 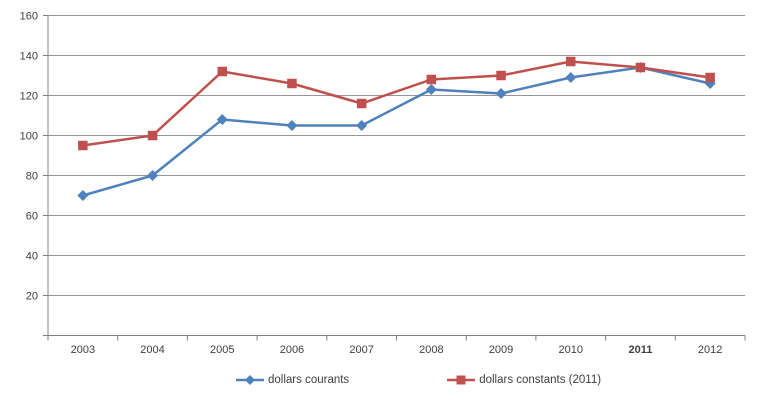 What do you see at coordinates (571, 350) in the screenshot?
I see `x-axis-tick-label: 2010` at bounding box center [571, 350].